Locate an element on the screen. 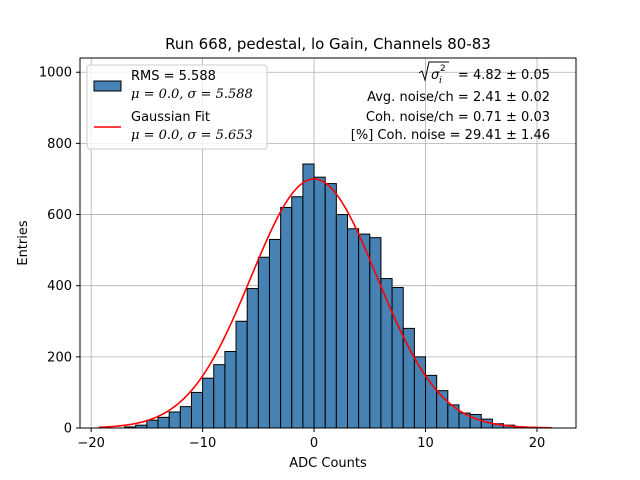  x-tick-label: 0 is located at coordinates (314, 443).